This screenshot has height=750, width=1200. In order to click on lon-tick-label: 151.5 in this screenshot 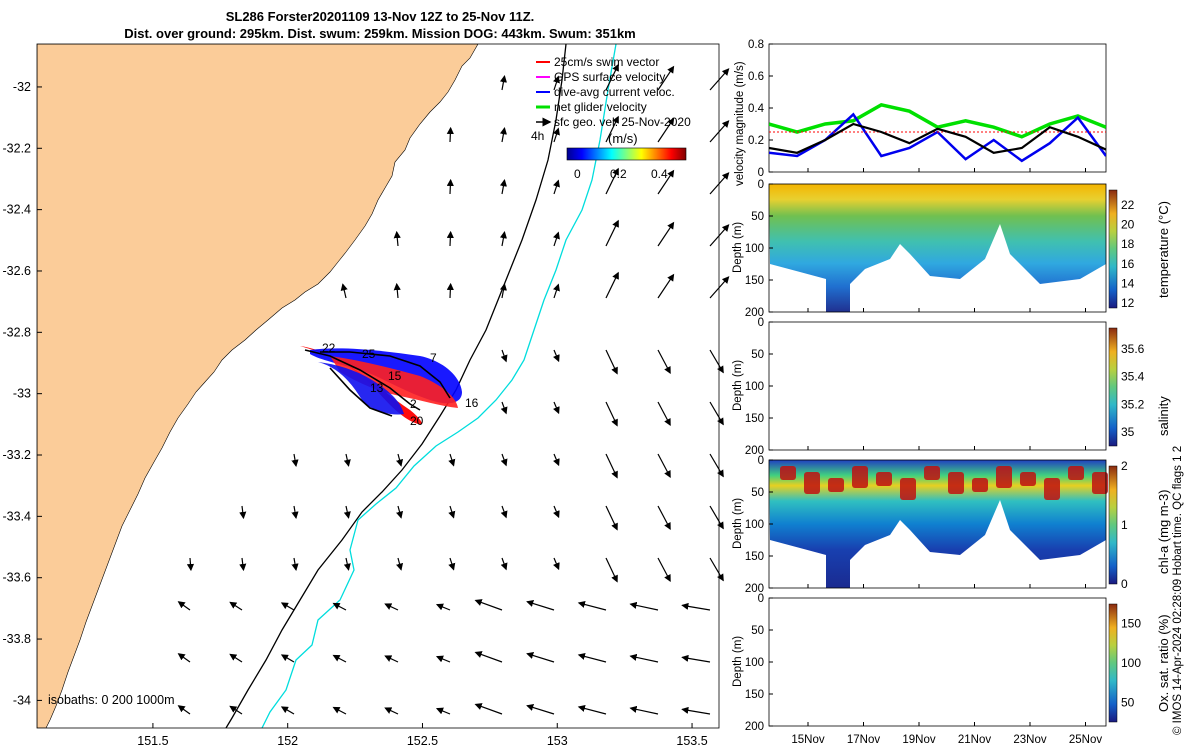, I will do `click(152, 741)`.